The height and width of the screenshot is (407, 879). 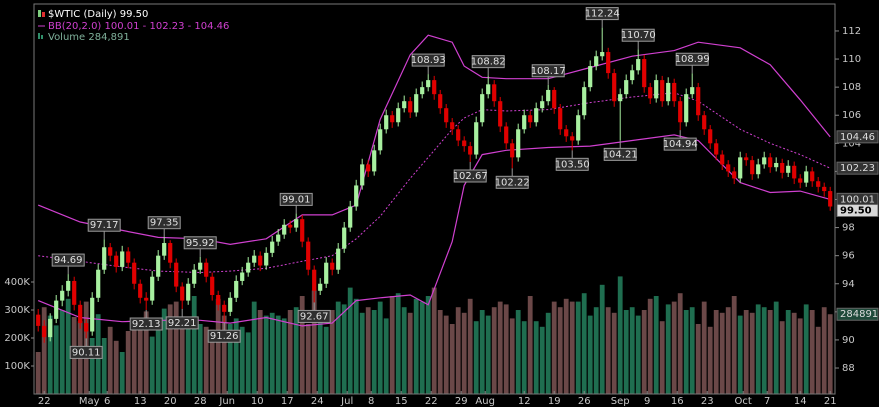 What do you see at coordinates (524, 401) in the screenshot?
I see `x-tick-label: 12` at bounding box center [524, 401].